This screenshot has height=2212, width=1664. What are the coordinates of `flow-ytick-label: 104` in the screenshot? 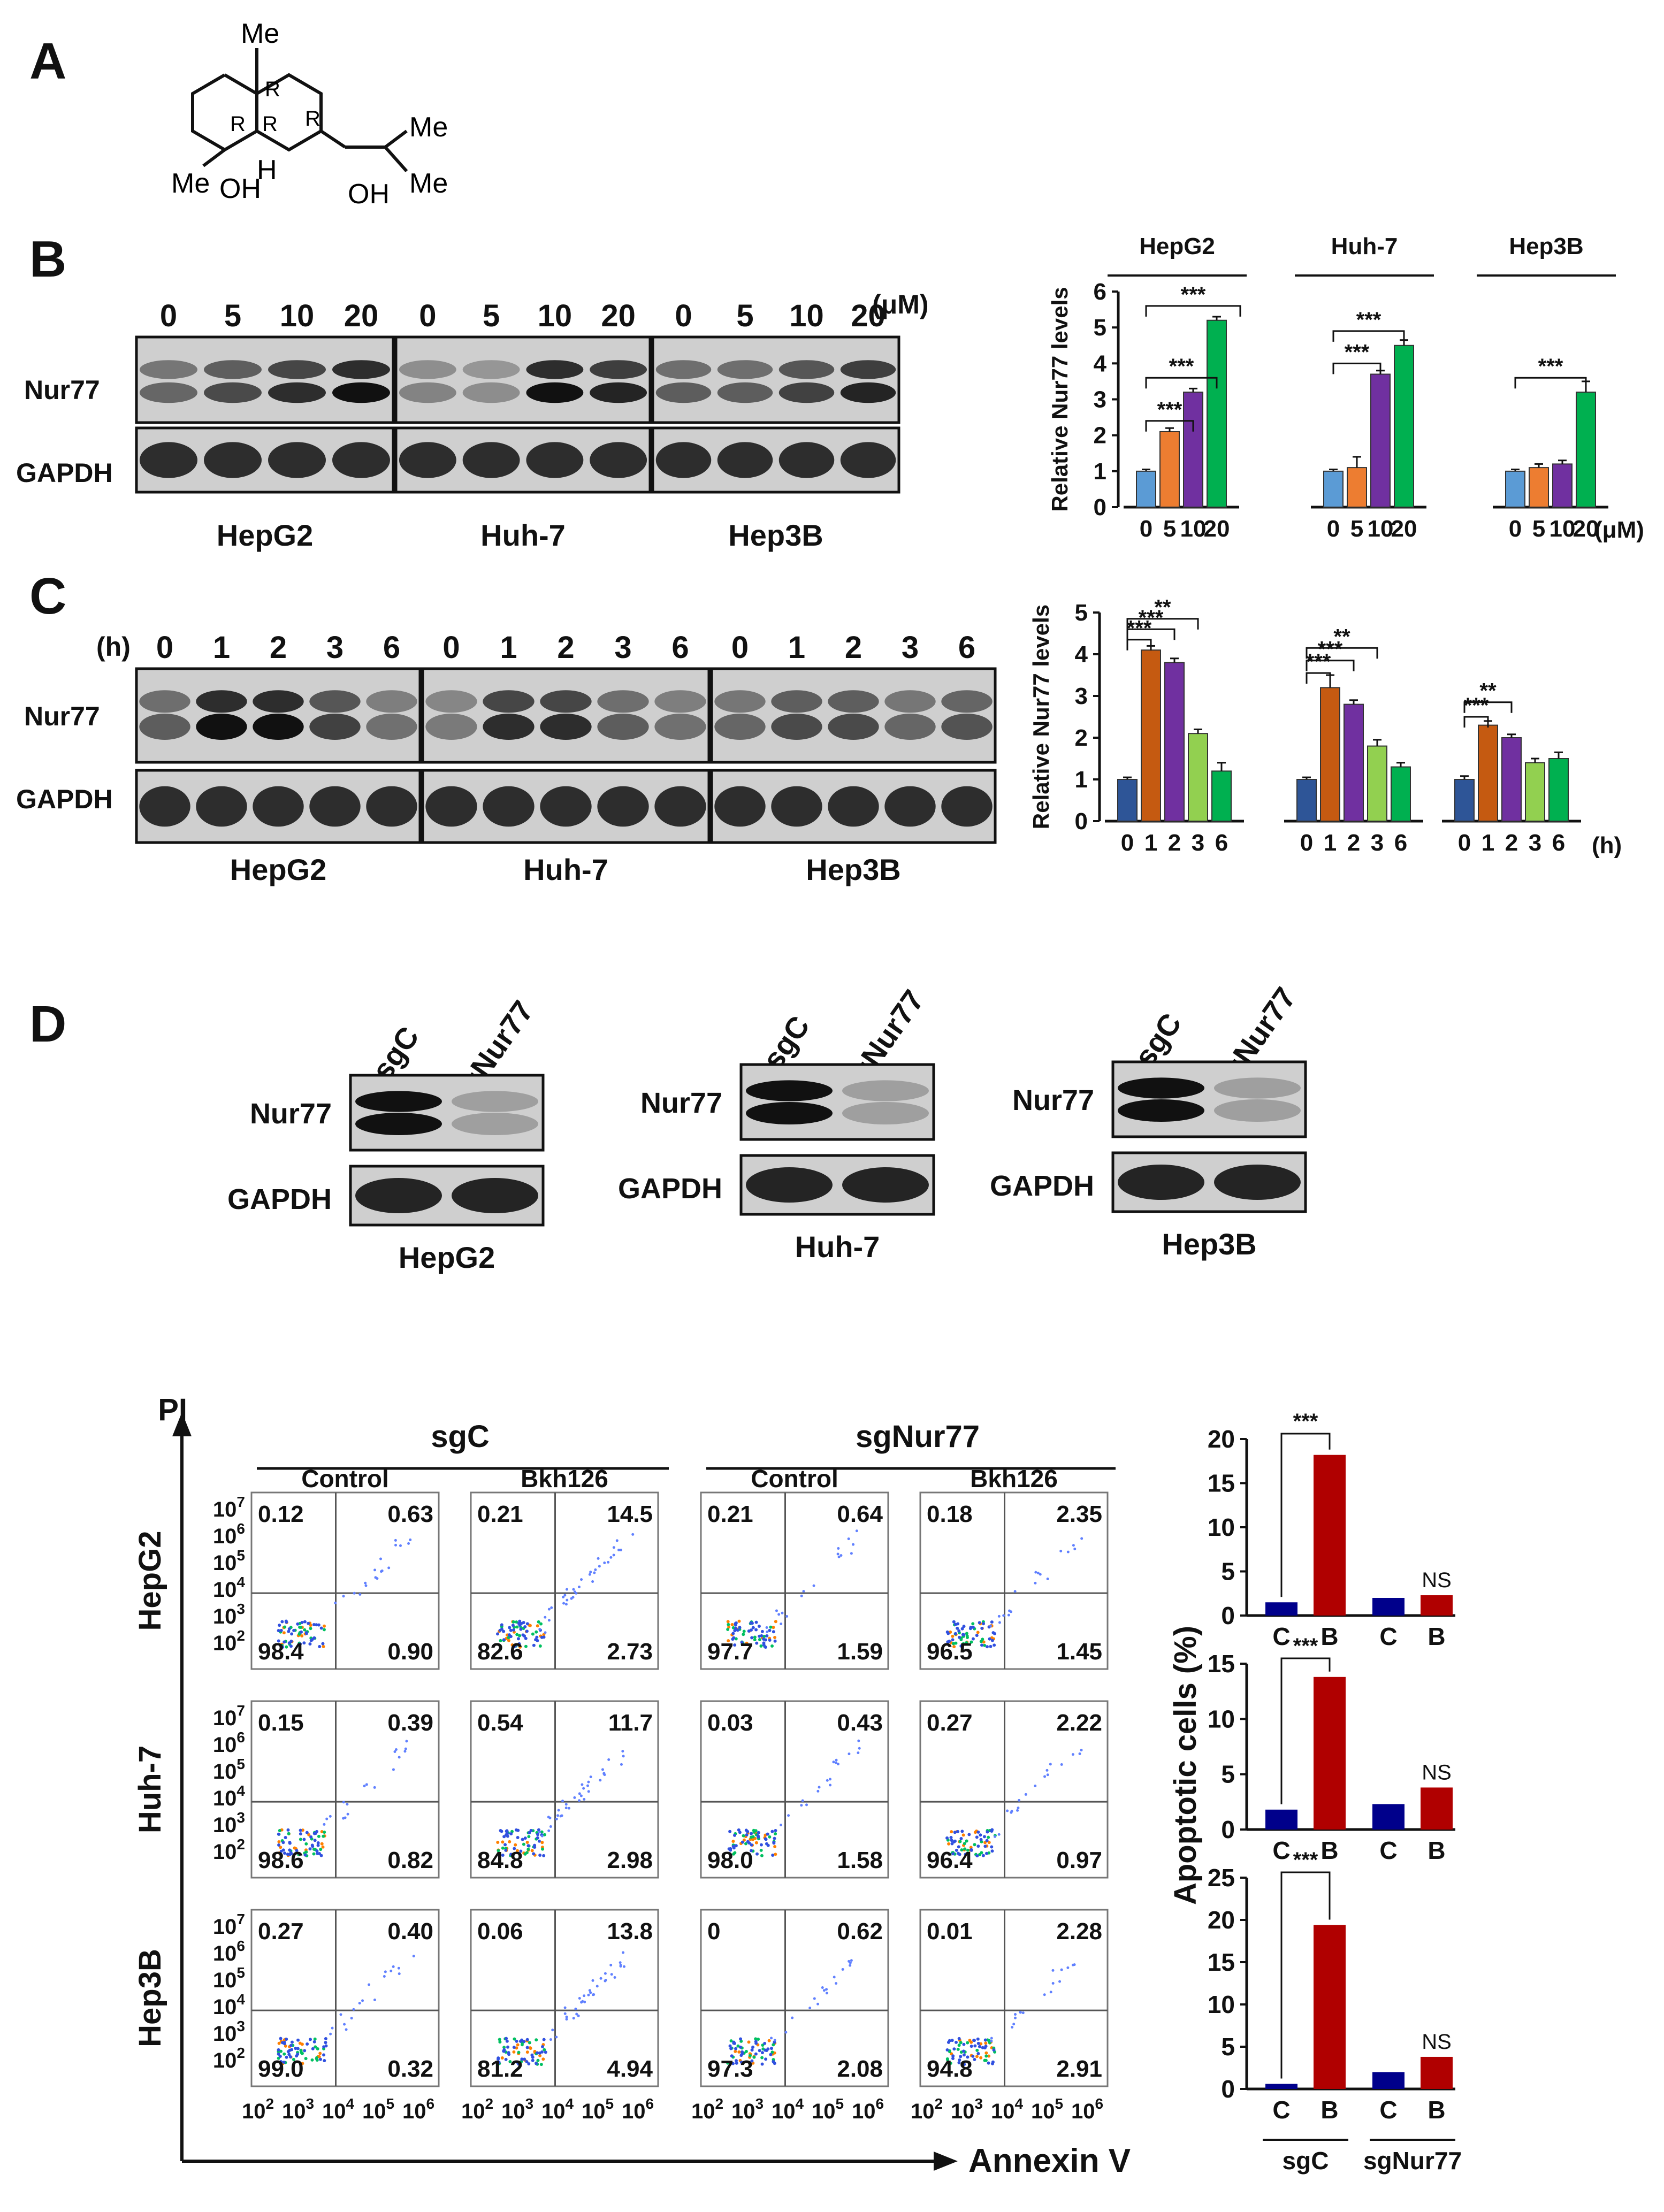 It's located at (229, 2005).